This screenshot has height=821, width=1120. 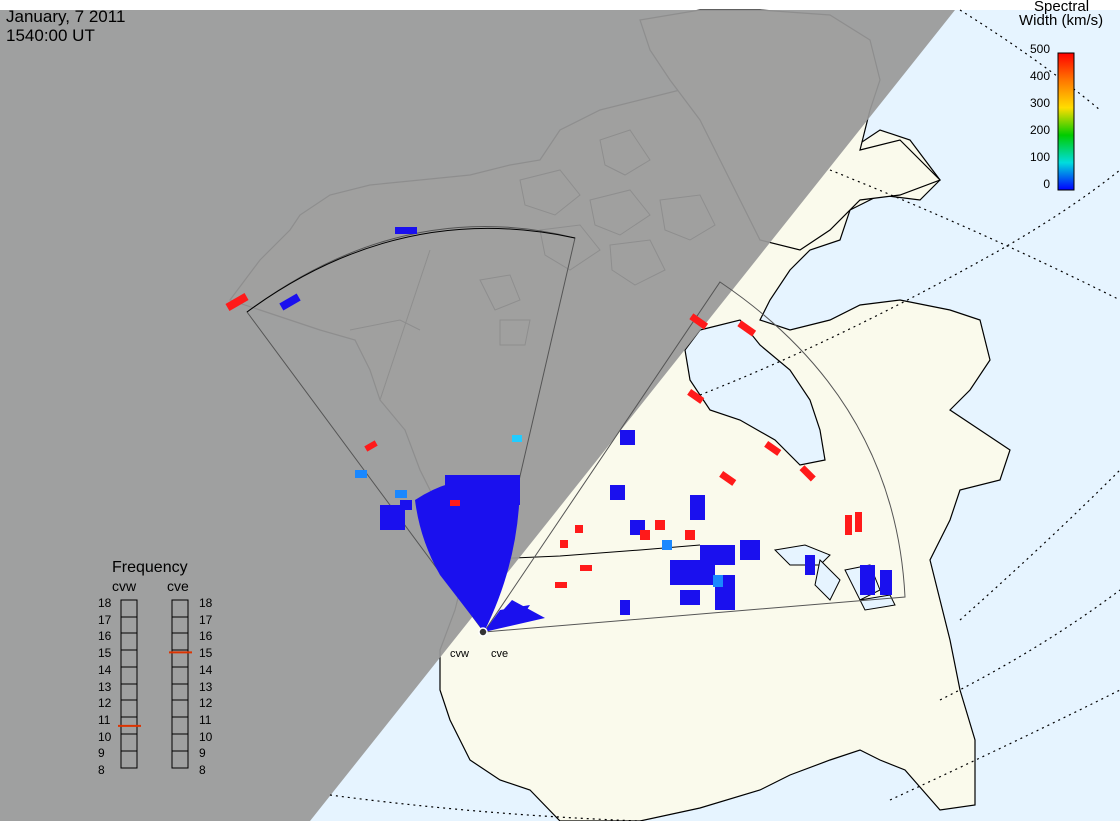 What do you see at coordinates (206, 636) in the screenshot?
I see `cve-scale-label: 16` at bounding box center [206, 636].